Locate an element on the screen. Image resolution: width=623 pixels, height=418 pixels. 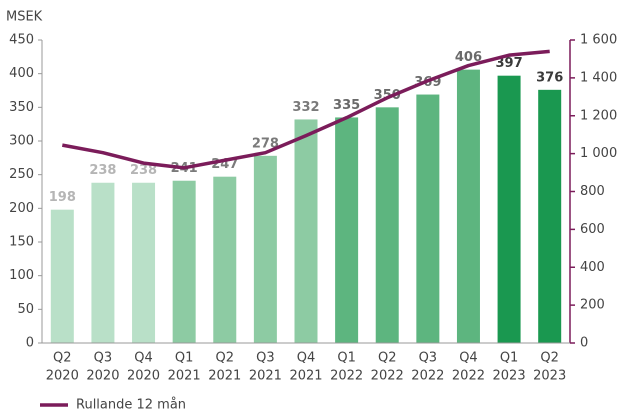
value-label: 406 is located at coordinates (468, 57).